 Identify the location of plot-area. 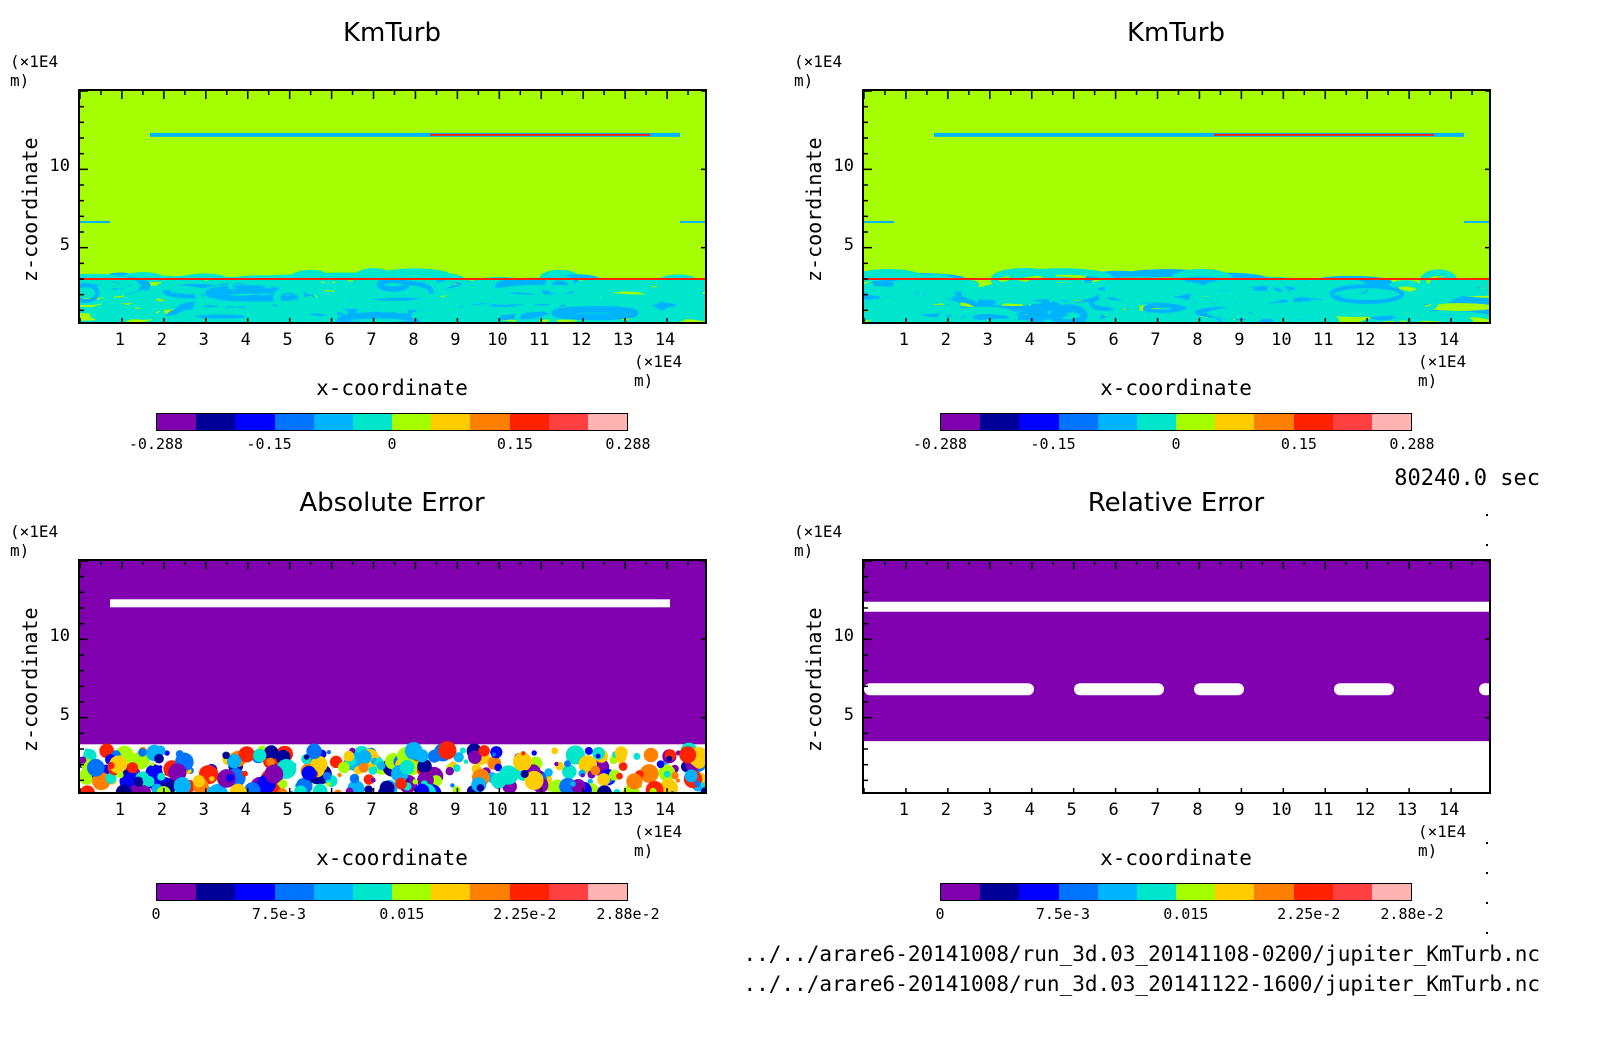
(1176, 206).